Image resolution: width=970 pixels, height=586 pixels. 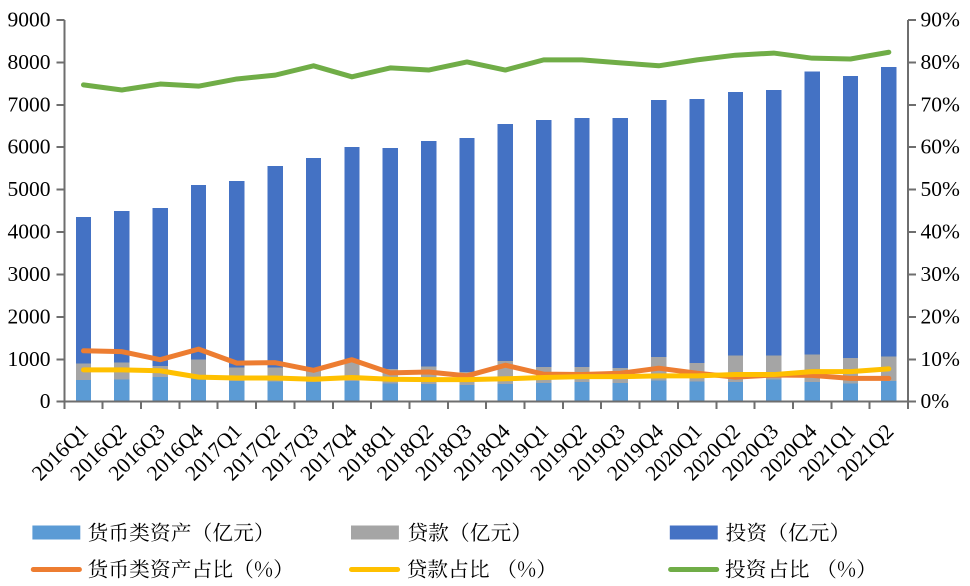 What do you see at coordinates (941, 274) in the screenshot?
I see `svg-text: 30%` at bounding box center [941, 274].